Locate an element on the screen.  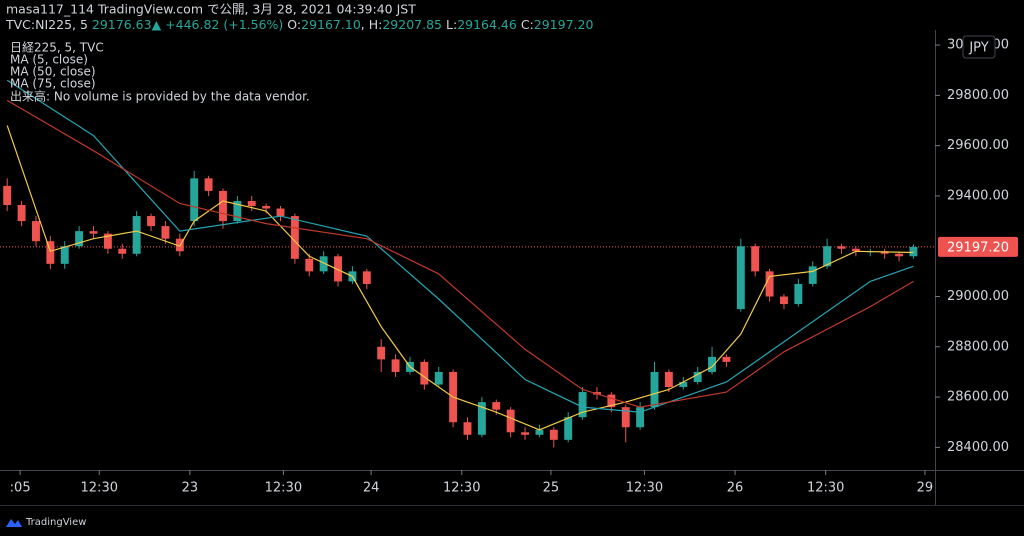
logo-icon is located at coordinates (14, 523).